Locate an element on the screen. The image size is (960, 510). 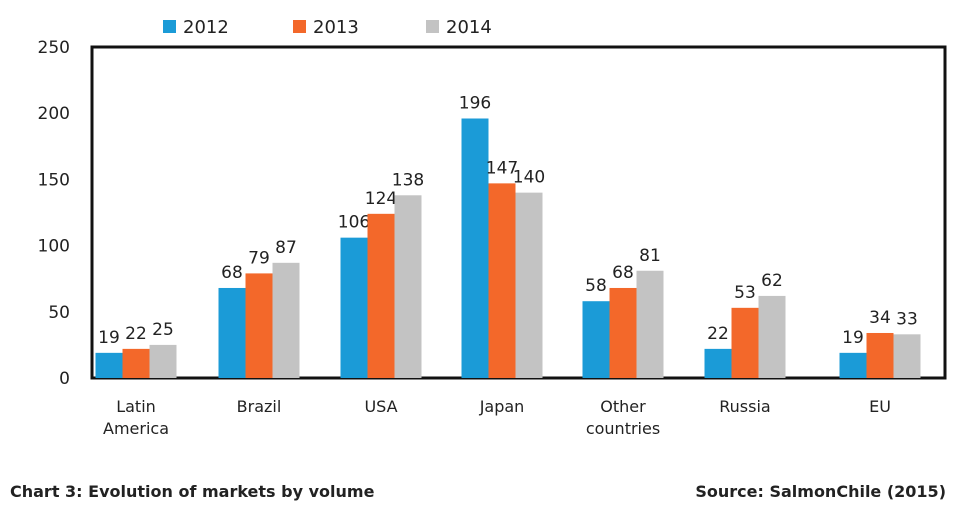
data-label: 140 is located at coordinates (529, 178).